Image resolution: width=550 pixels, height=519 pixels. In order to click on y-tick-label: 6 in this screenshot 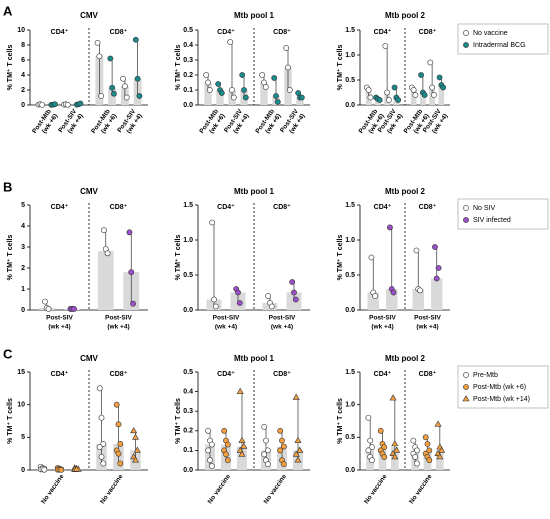, I will do `click(23, 60)`.